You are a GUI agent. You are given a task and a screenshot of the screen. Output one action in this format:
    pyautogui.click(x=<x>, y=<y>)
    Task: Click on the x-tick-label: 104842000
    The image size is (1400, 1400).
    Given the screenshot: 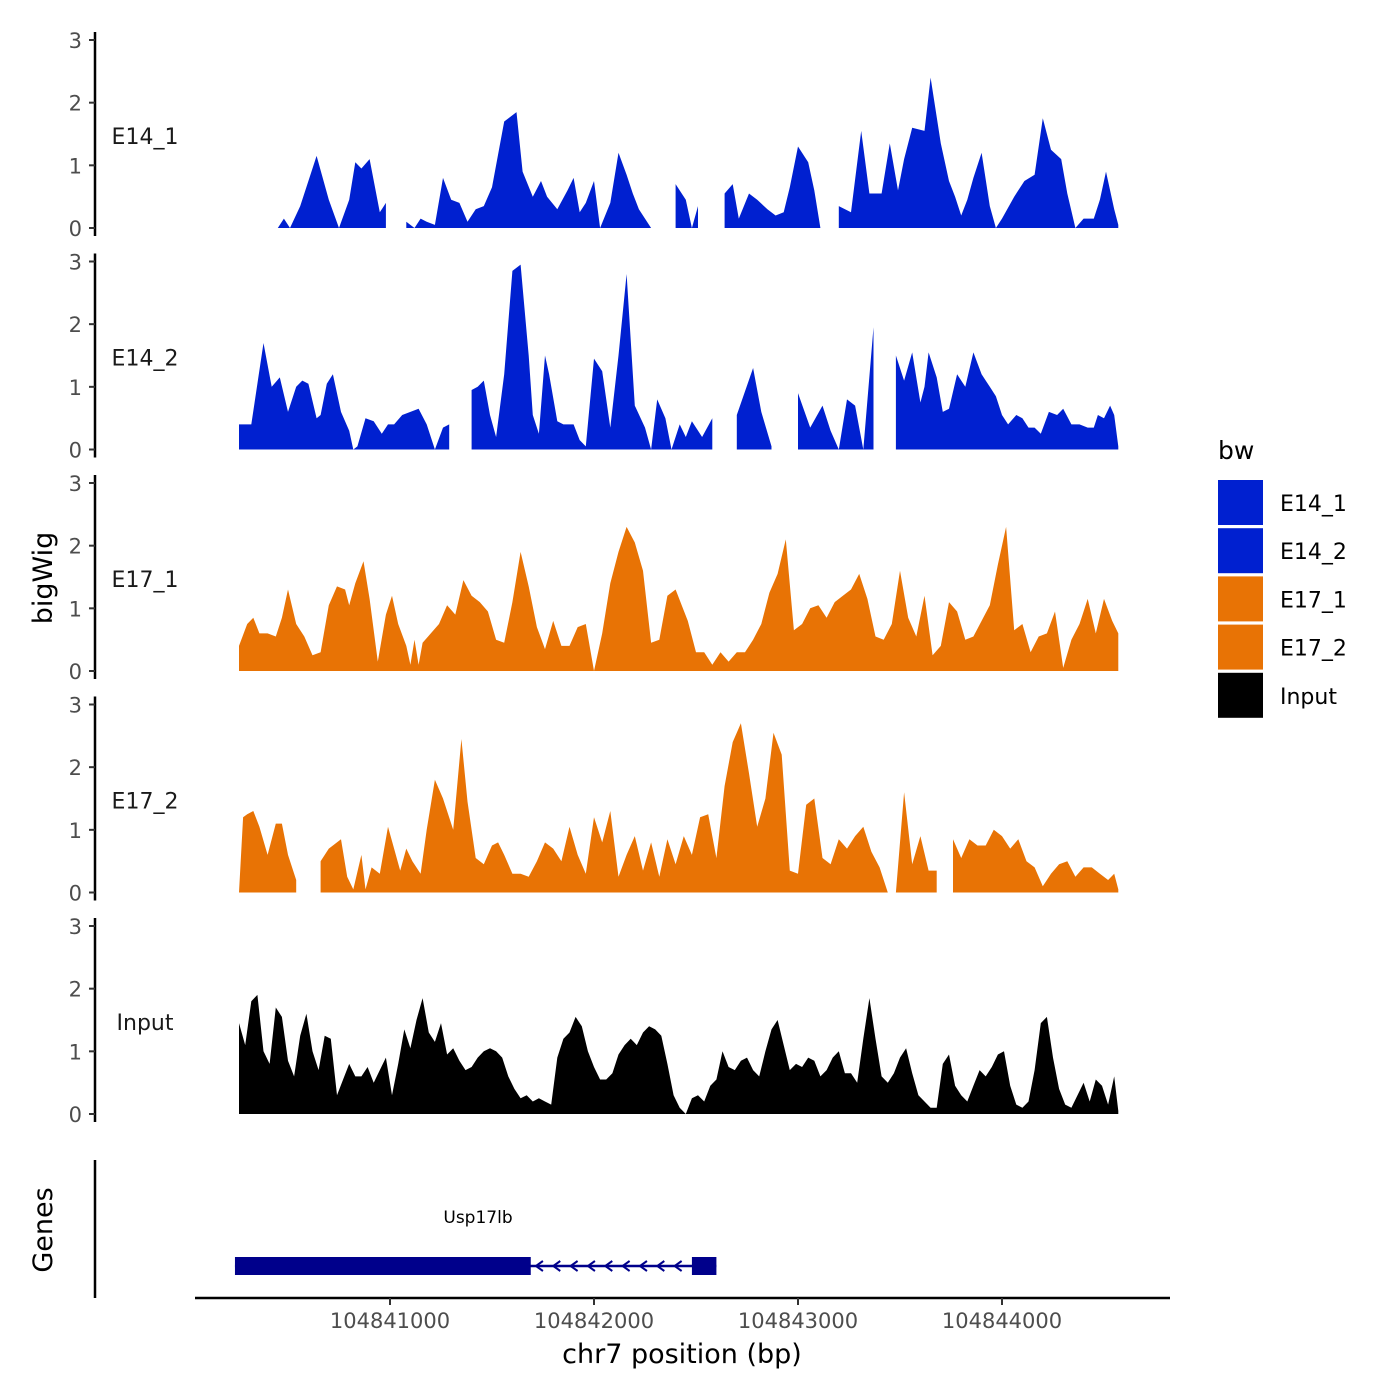 What is the action you would take?
    pyautogui.click(x=594, y=1321)
    